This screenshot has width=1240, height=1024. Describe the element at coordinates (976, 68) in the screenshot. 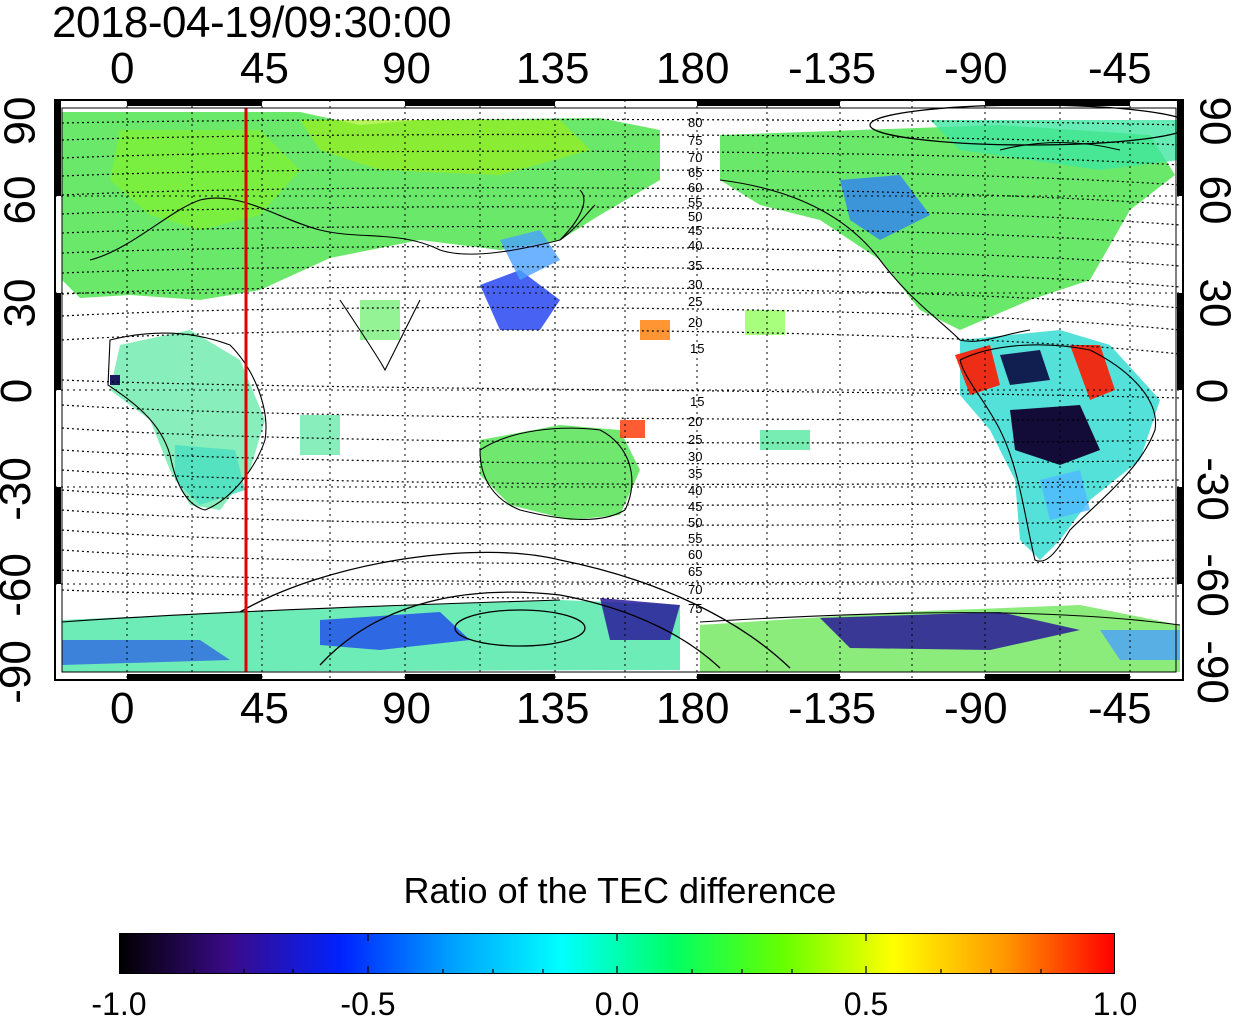

I see `top-lon-label: -90` at that location.